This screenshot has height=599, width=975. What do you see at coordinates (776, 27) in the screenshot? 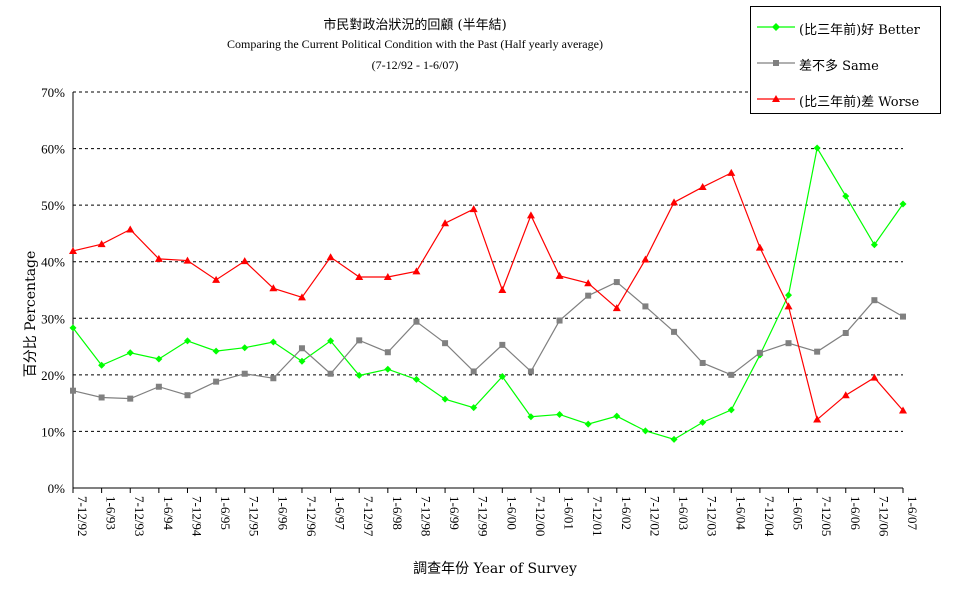
I see `legend-line-better-icon` at bounding box center [776, 27].